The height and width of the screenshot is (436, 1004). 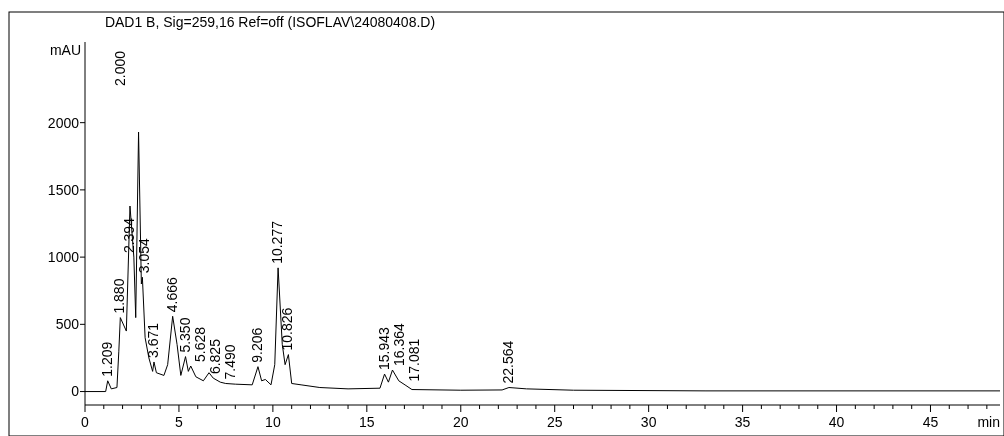 What do you see at coordinates (988, 422) in the screenshot?
I see `x-axis-title: min` at bounding box center [988, 422].